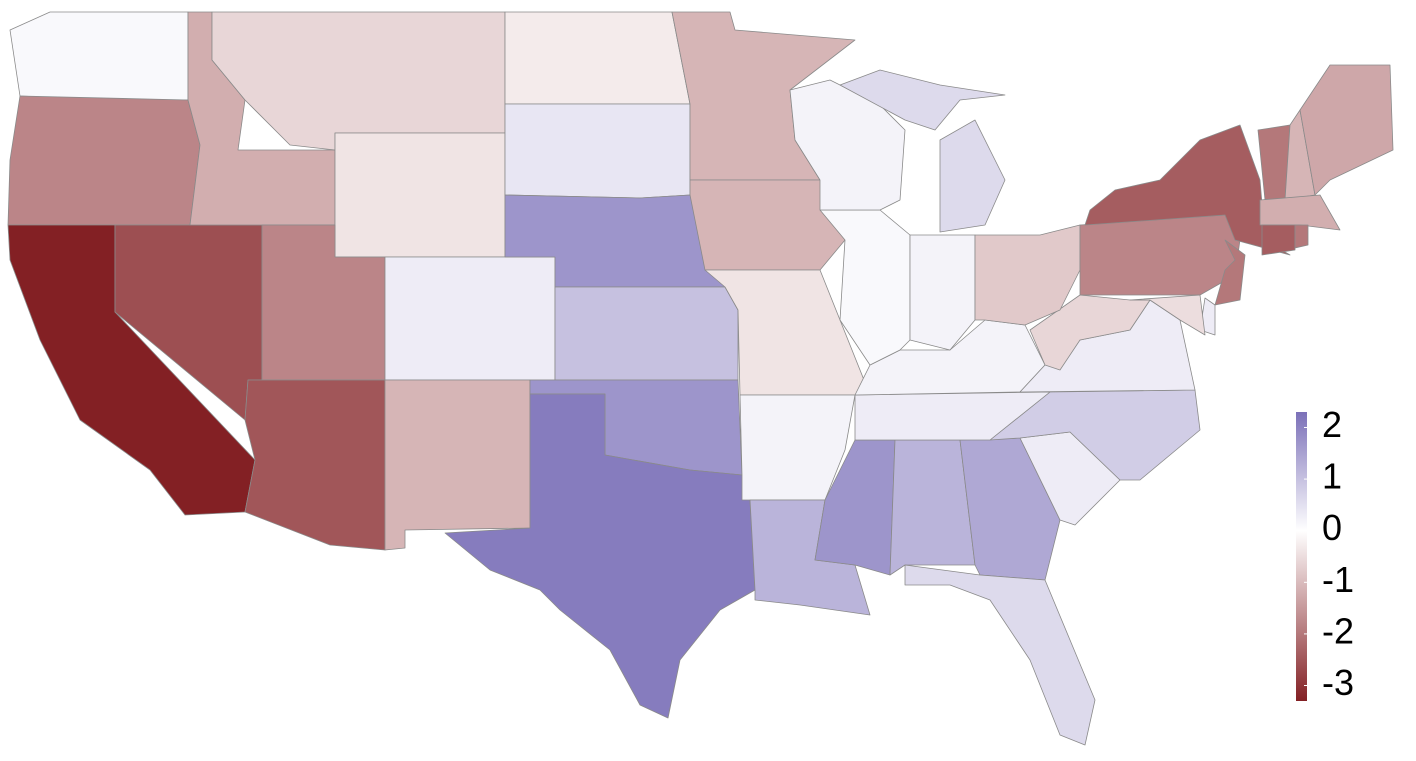 The height and width of the screenshot is (761, 1416). I want to click on tick-label: 2, so click(1332, 424).